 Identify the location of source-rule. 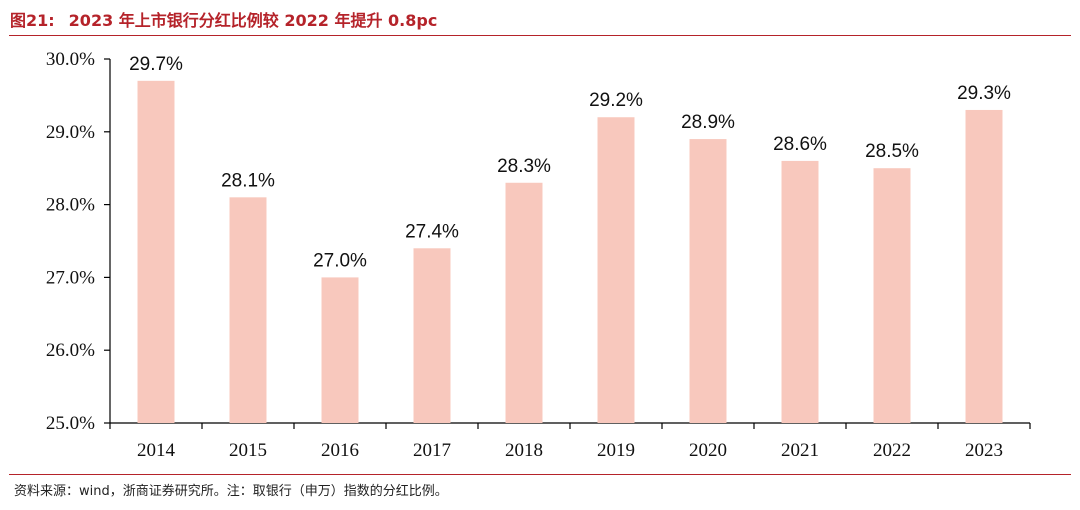
(540, 474).